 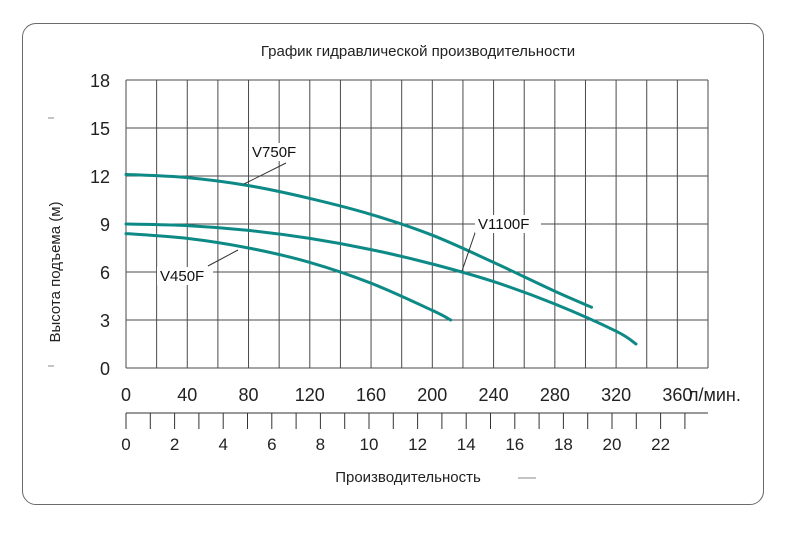 What do you see at coordinates (187, 395) in the screenshot?
I see `x-tick-label: 40` at bounding box center [187, 395].